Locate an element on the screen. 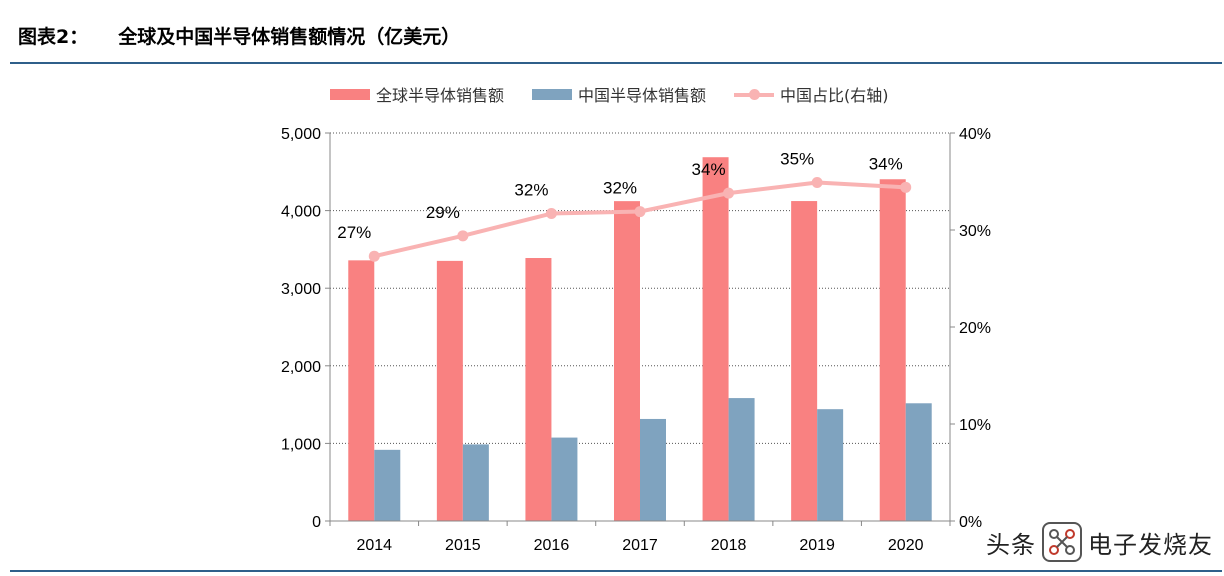 This screenshot has width=1224, height=576. bar-china-2017 is located at coordinates (653, 469).